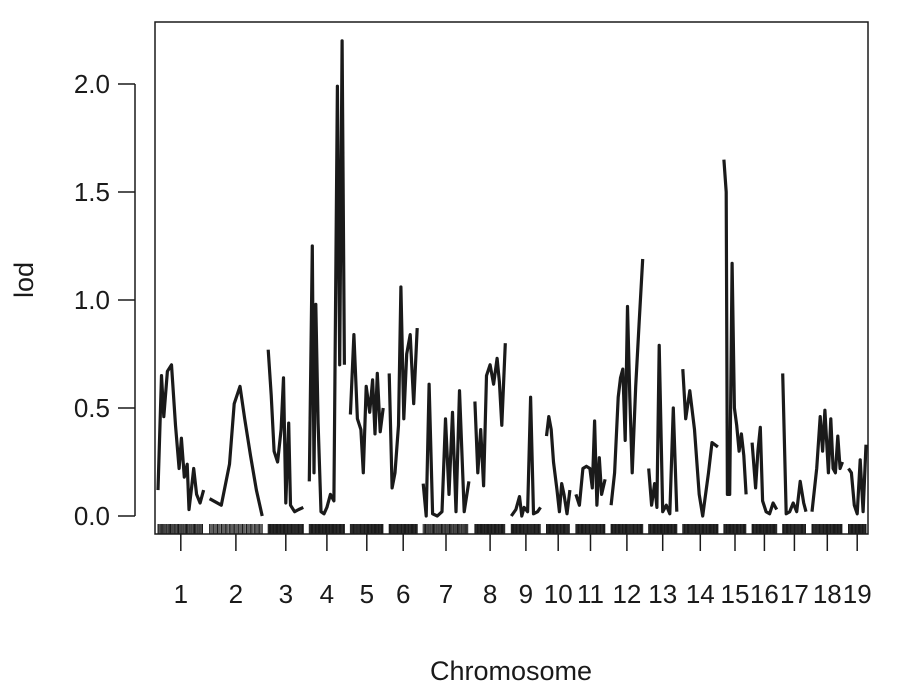 Image resolution: width=916 pixels, height=682 pixels. Describe the element at coordinates (794, 594) in the screenshot. I see `x-tick-label-chr17: 17` at that location.